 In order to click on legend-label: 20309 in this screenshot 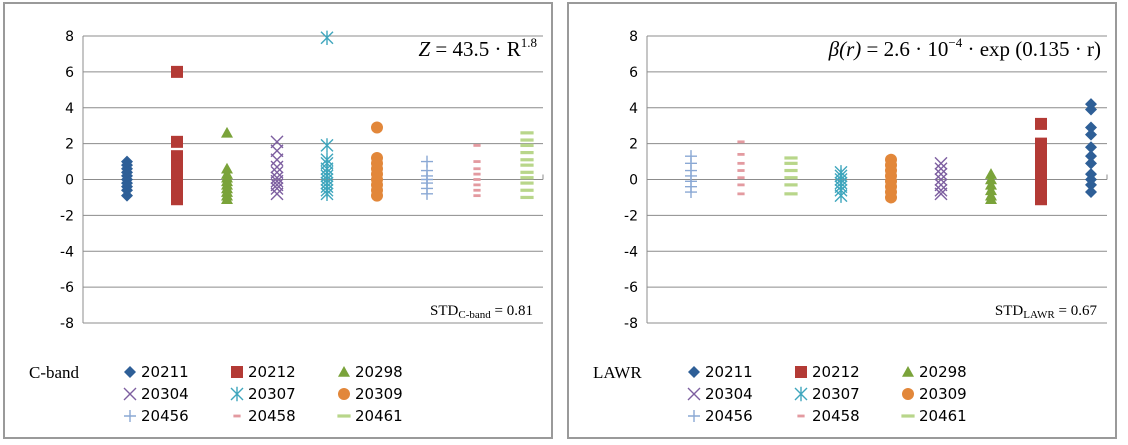, I will do `click(943, 394)`.